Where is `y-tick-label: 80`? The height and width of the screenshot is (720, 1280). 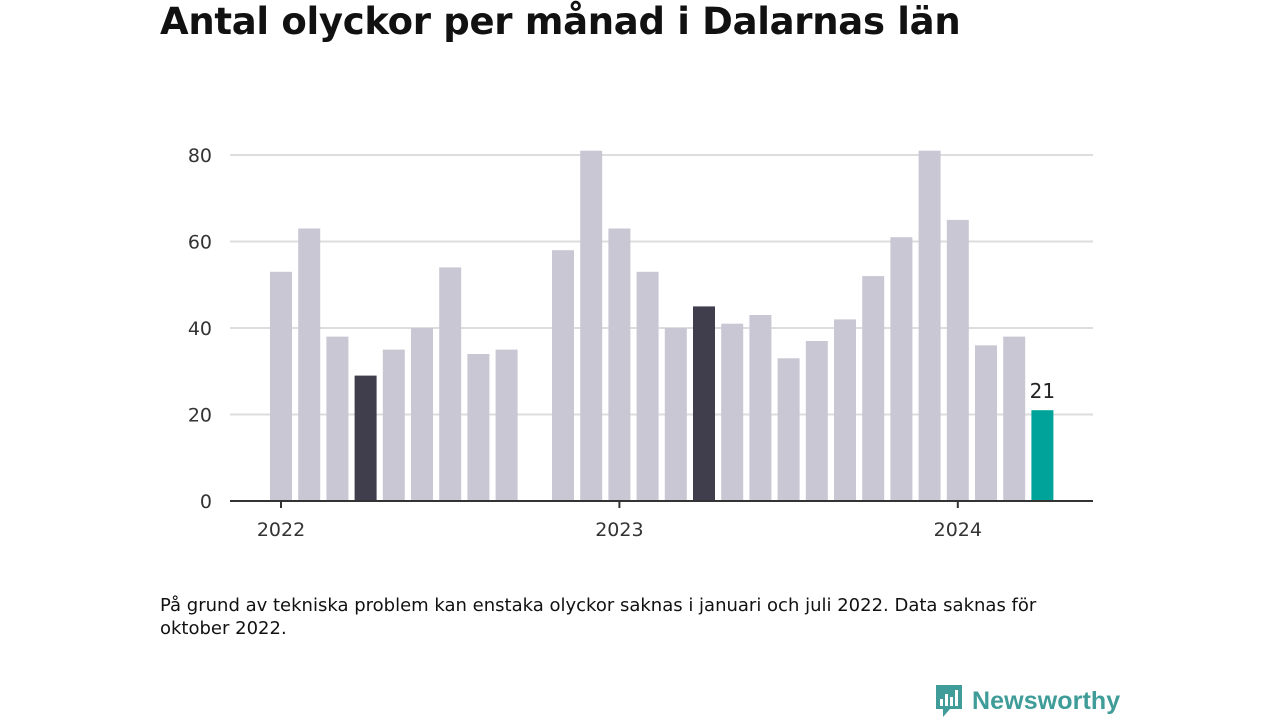
y-tick-label: 80 is located at coordinates (200, 156).